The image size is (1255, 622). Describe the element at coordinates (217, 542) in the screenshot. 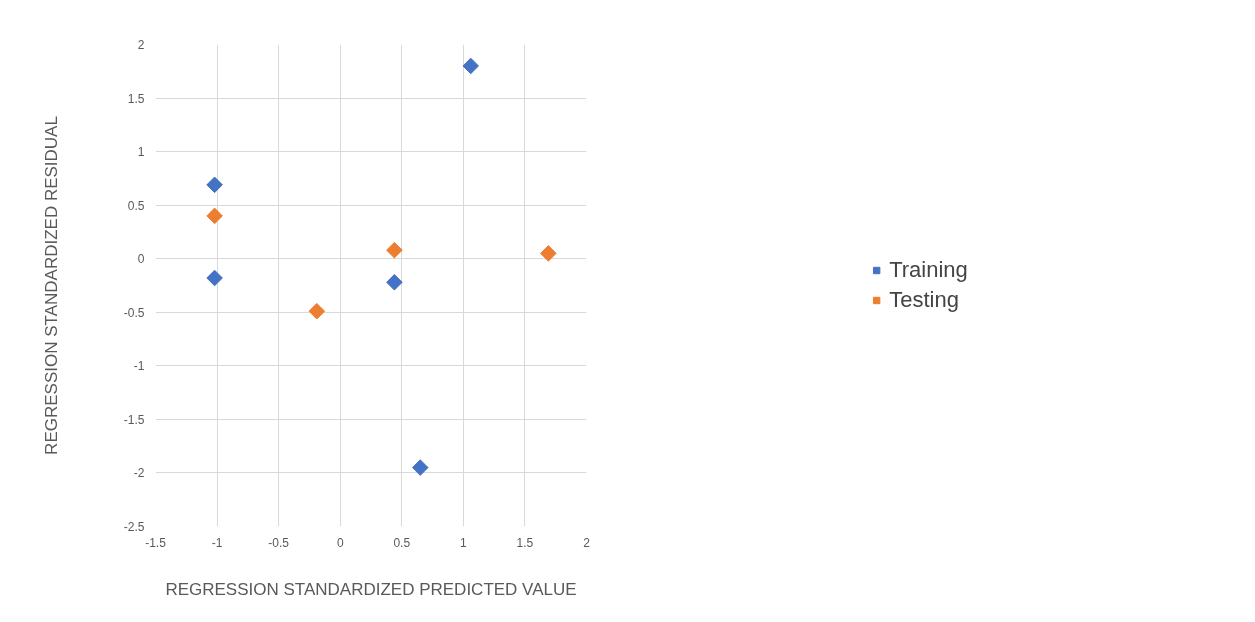

I see `x-tick-label: -1` at that location.